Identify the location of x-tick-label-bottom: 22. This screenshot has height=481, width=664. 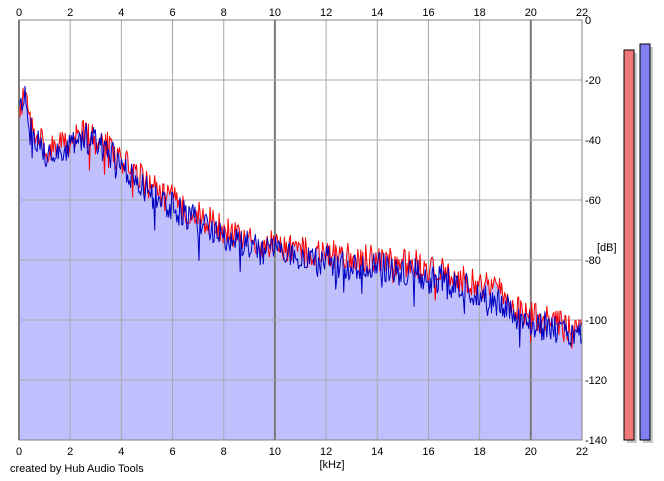
(582, 452).